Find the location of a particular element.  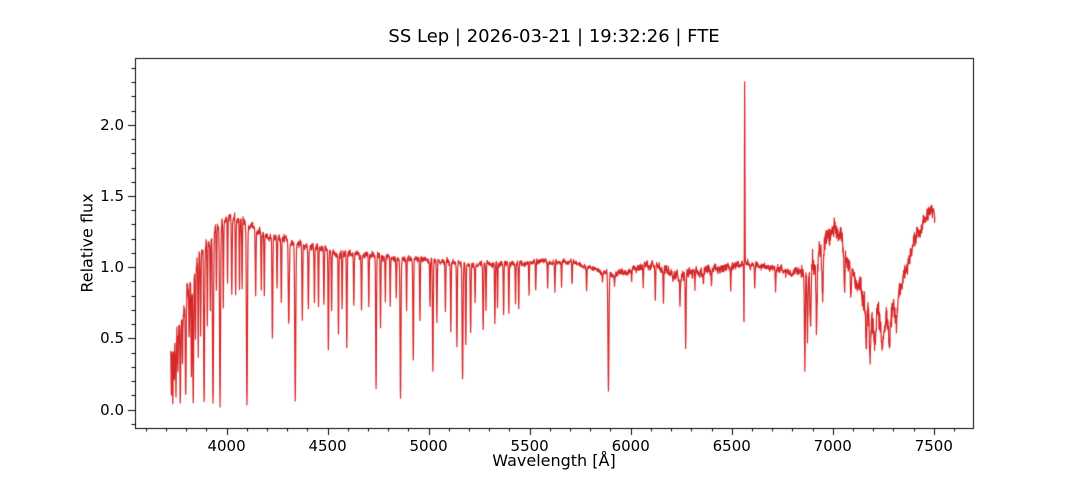

y-tick-label: 2.0 is located at coordinates (112, 124).